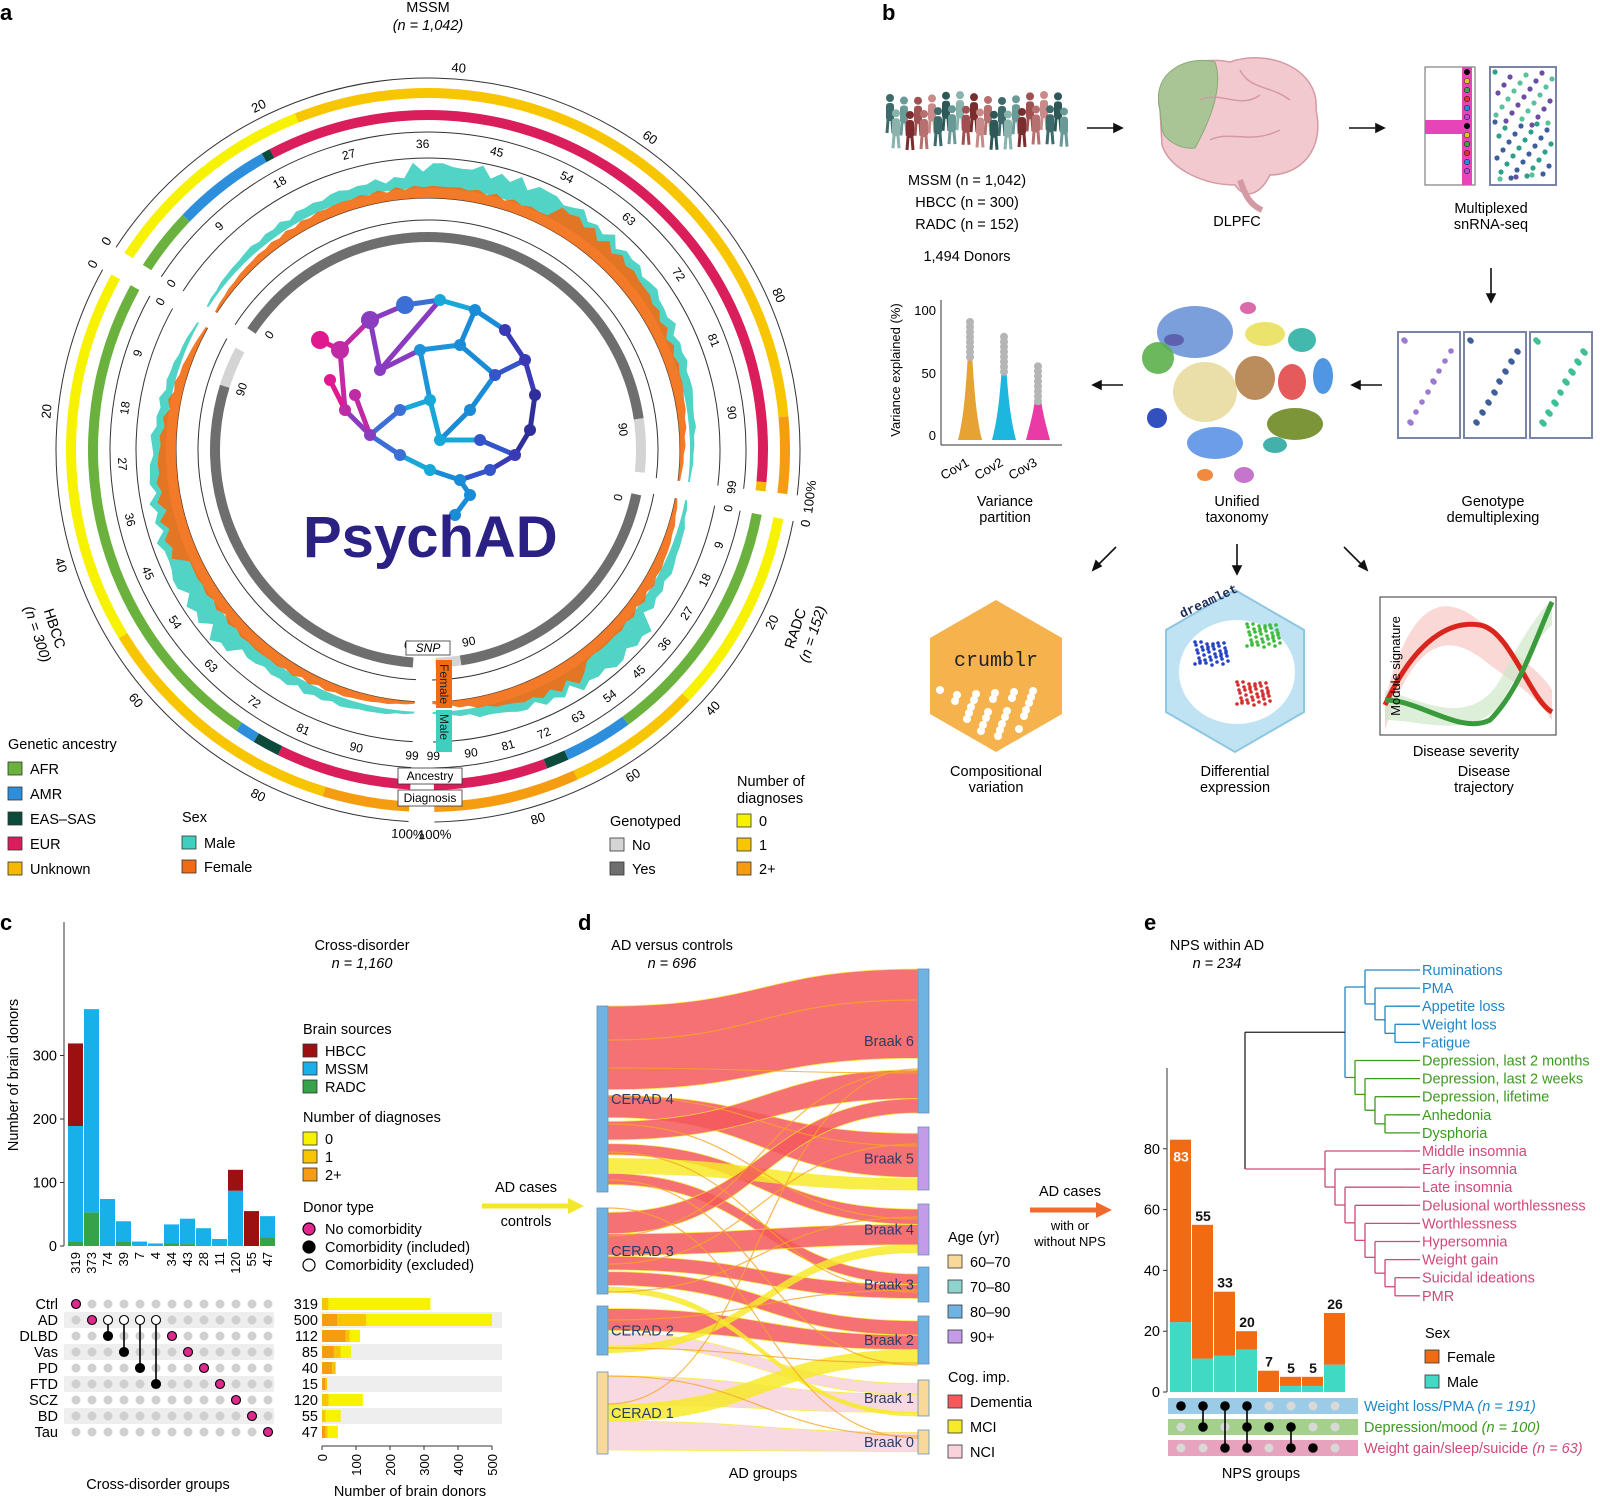 Image resolution: width=1600 pixels, height=1499 pixels. Describe the element at coordinates (996, 676) in the screenshot. I see `crumblr-hexagon-icon: crumblr` at that location.